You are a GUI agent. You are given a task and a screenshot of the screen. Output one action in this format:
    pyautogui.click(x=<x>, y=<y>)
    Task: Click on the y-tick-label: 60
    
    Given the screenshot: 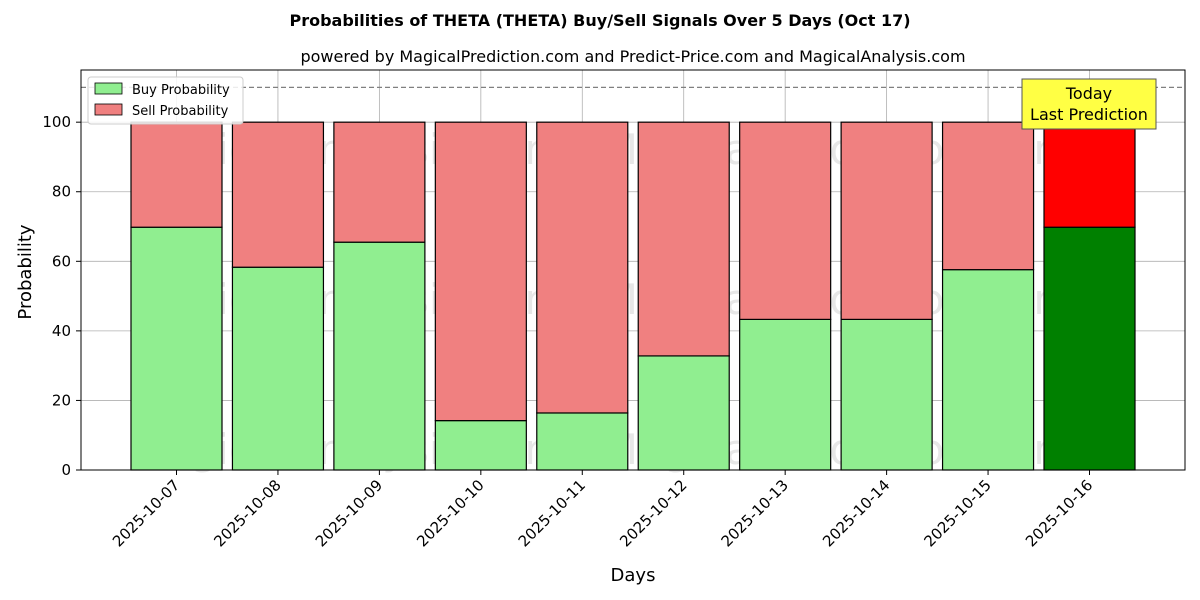 What is the action you would take?
    pyautogui.click(x=61, y=261)
    